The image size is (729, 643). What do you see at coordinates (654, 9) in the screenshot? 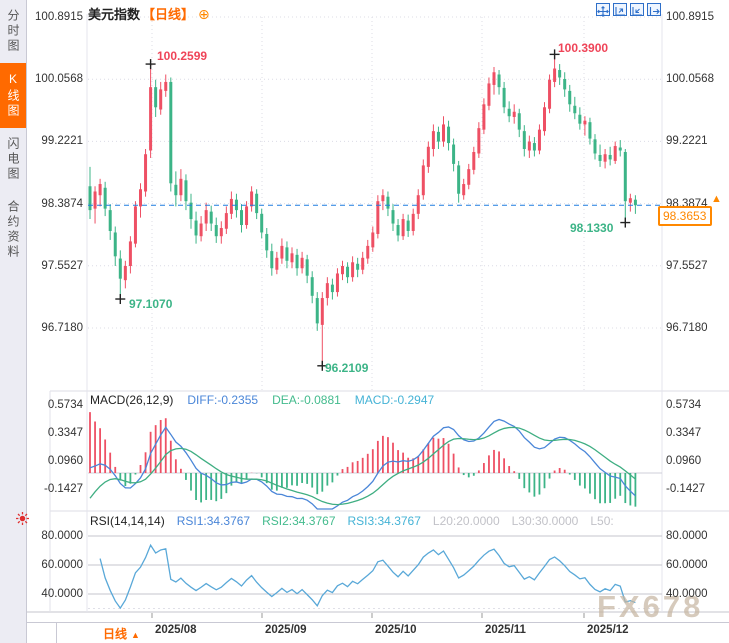
I see `reset-view-icon` at bounding box center [654, 9].